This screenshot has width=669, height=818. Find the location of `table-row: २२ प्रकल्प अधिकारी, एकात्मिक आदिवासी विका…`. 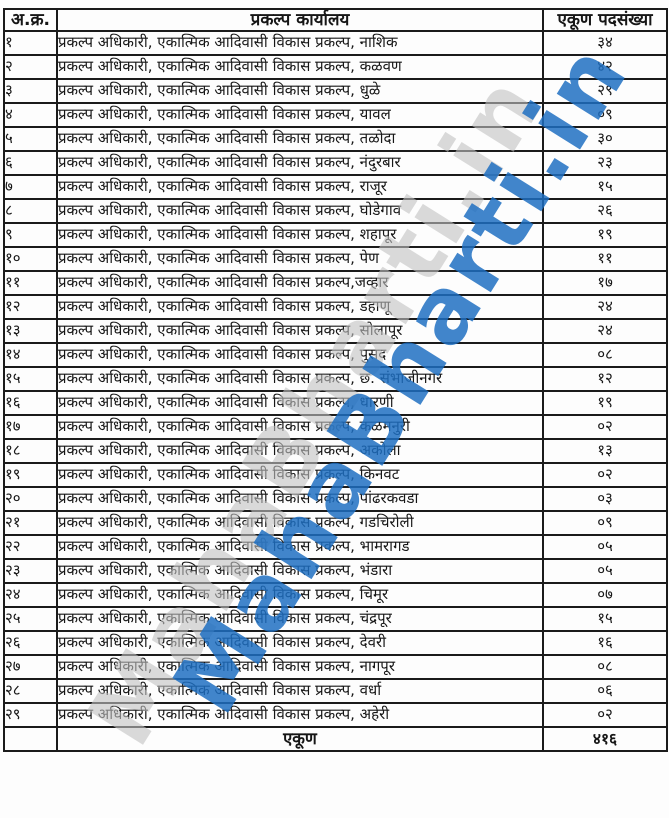

table-row: २२ प्रकल्प अधिकारी, एकात्मिक आदिवासी विका… is located at coordinates (335, 547).